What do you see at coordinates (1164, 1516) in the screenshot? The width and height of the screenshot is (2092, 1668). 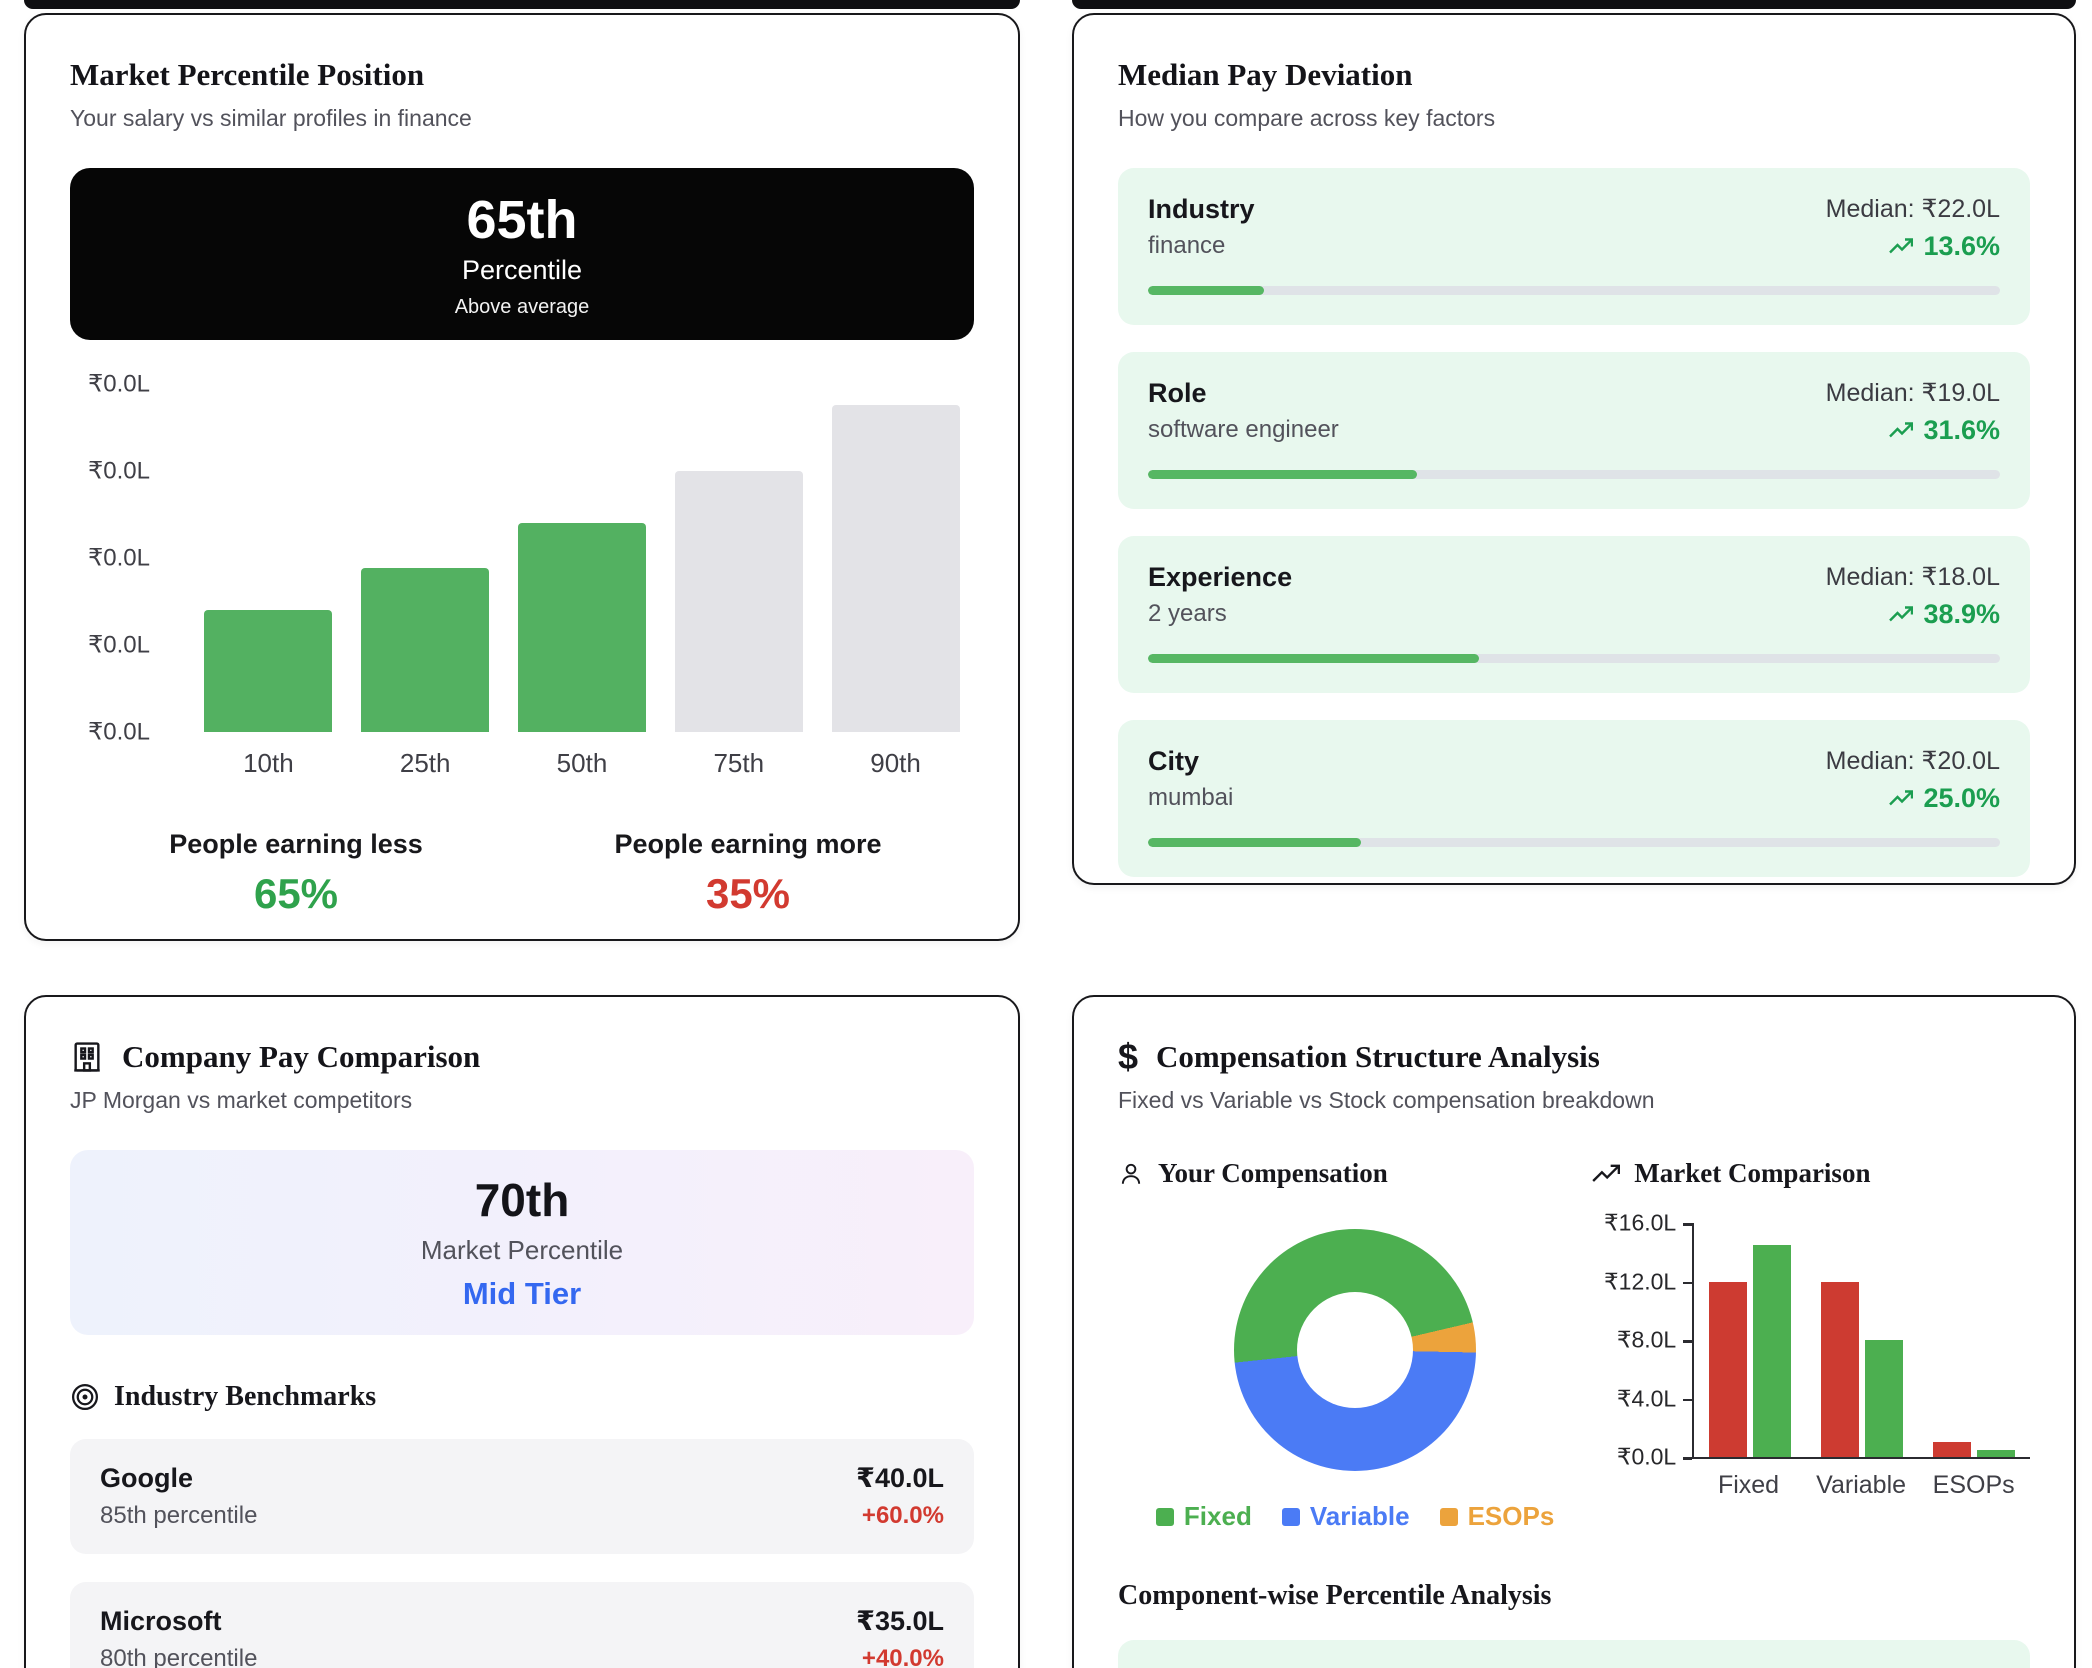 I see `legend-swatch` at bounding box center [1164, 1516].